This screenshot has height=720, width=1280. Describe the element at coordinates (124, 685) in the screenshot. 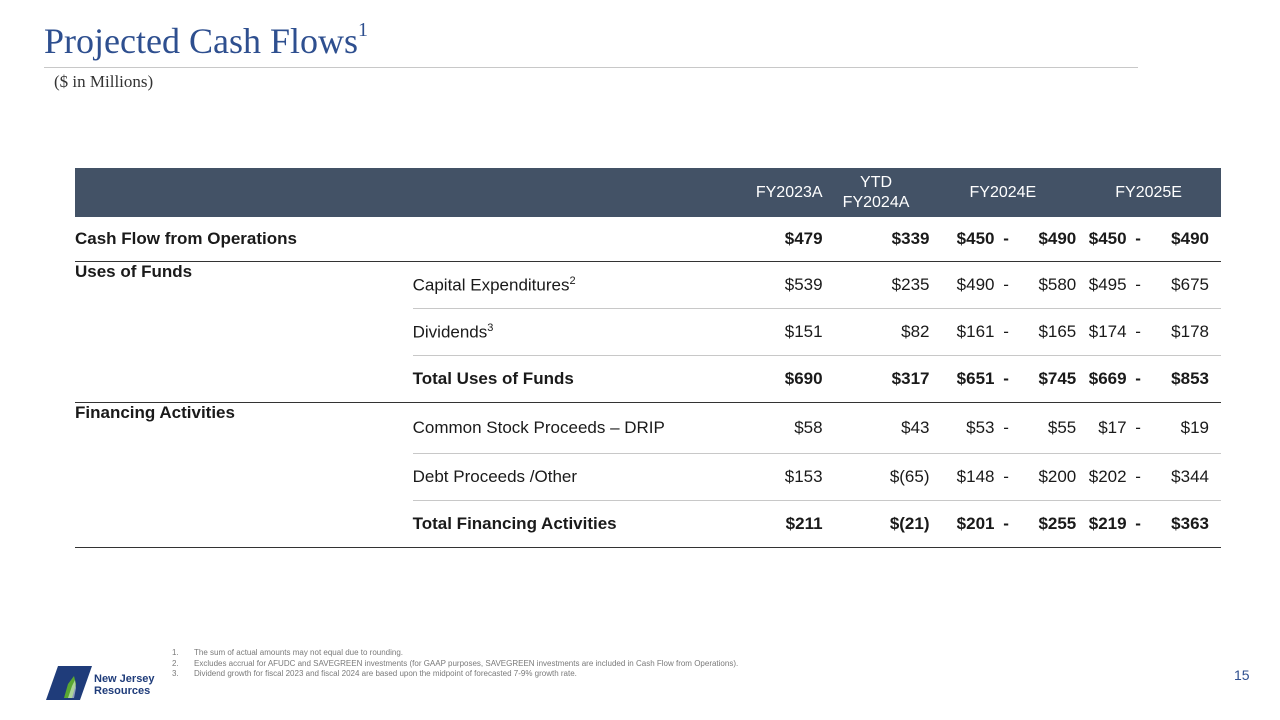

I see `logo-text: New Jersey Resources` at that location.